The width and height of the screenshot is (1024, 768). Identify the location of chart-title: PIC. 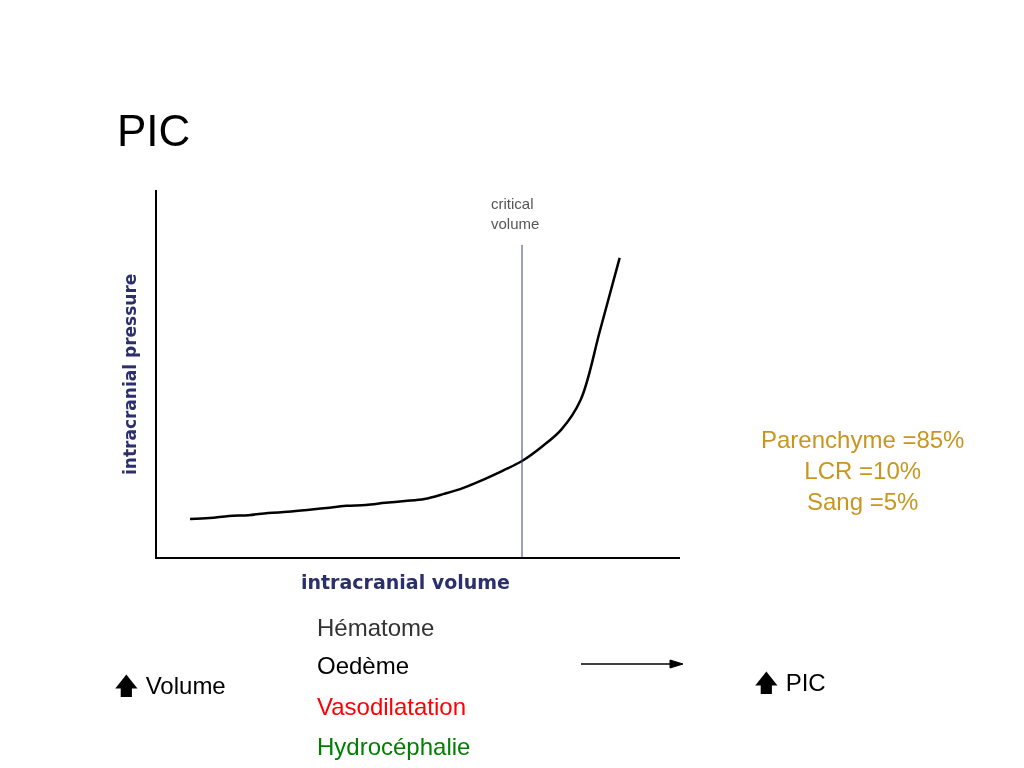
(154, 130).